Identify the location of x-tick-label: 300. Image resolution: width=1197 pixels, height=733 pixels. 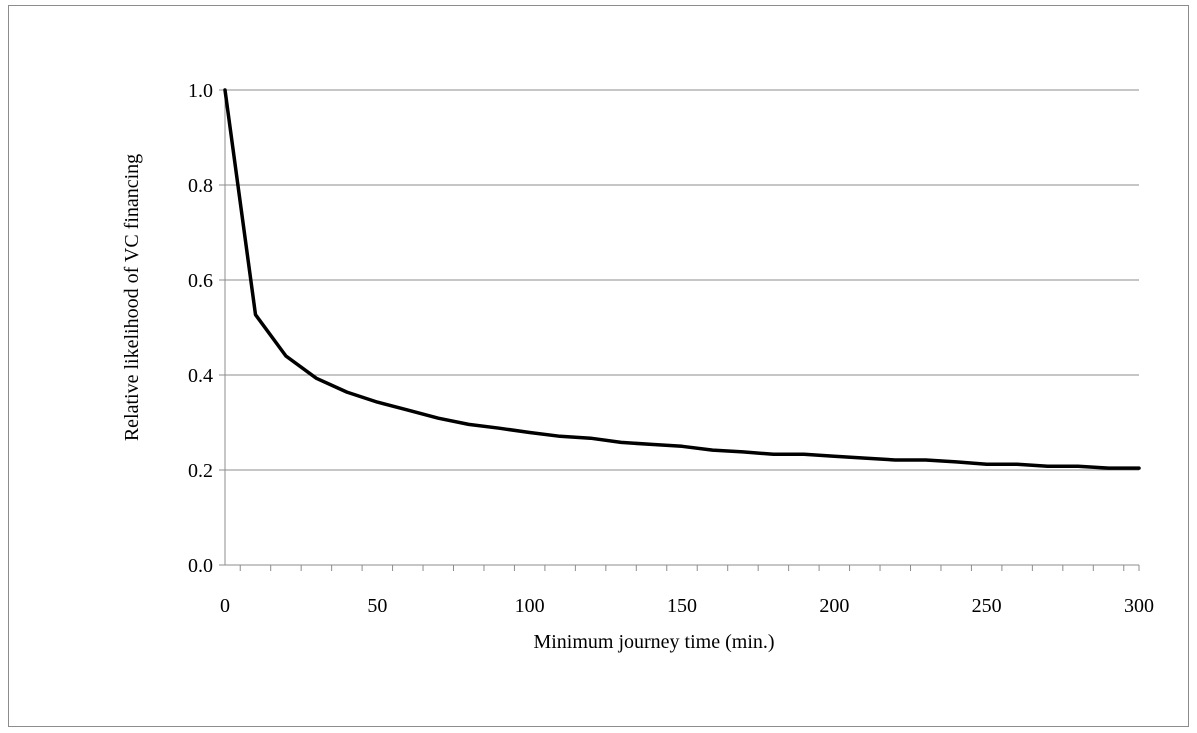
(1139, 606).